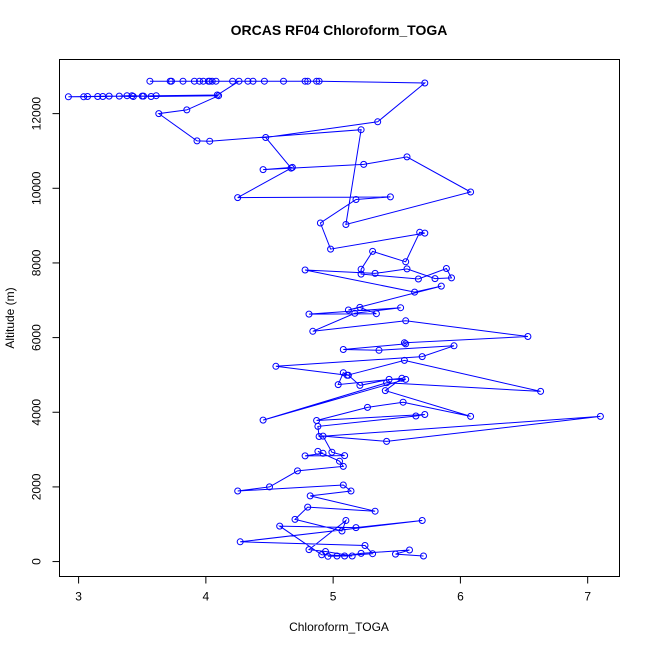  What do you see at coordinates (78, 597) in the screenshot?
I see `x-tick-label-0: 3` at bounding box center [78, 597].